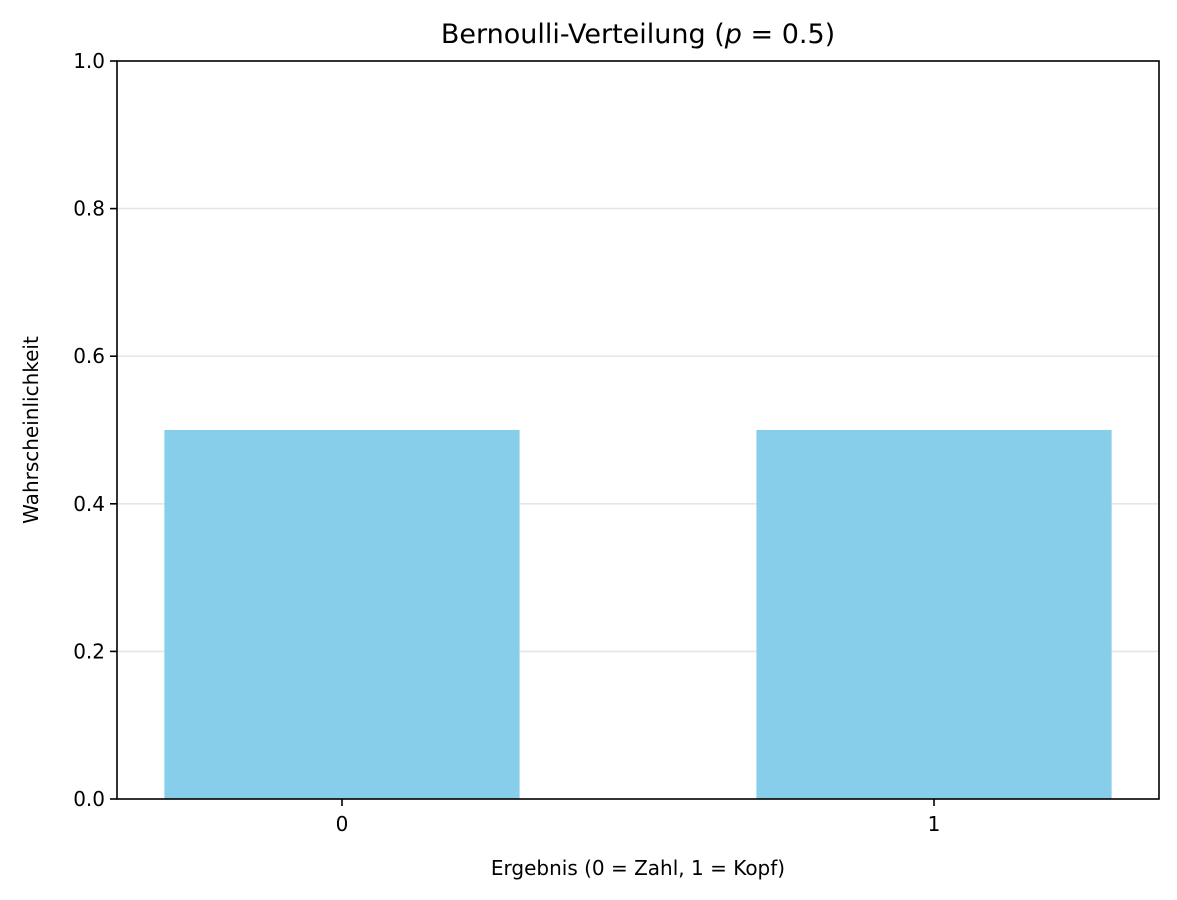 The image size is (1177, 900). I want to click on chart-title: Bernoulli-Verteilung (p = 0.5), so click(638, 34).